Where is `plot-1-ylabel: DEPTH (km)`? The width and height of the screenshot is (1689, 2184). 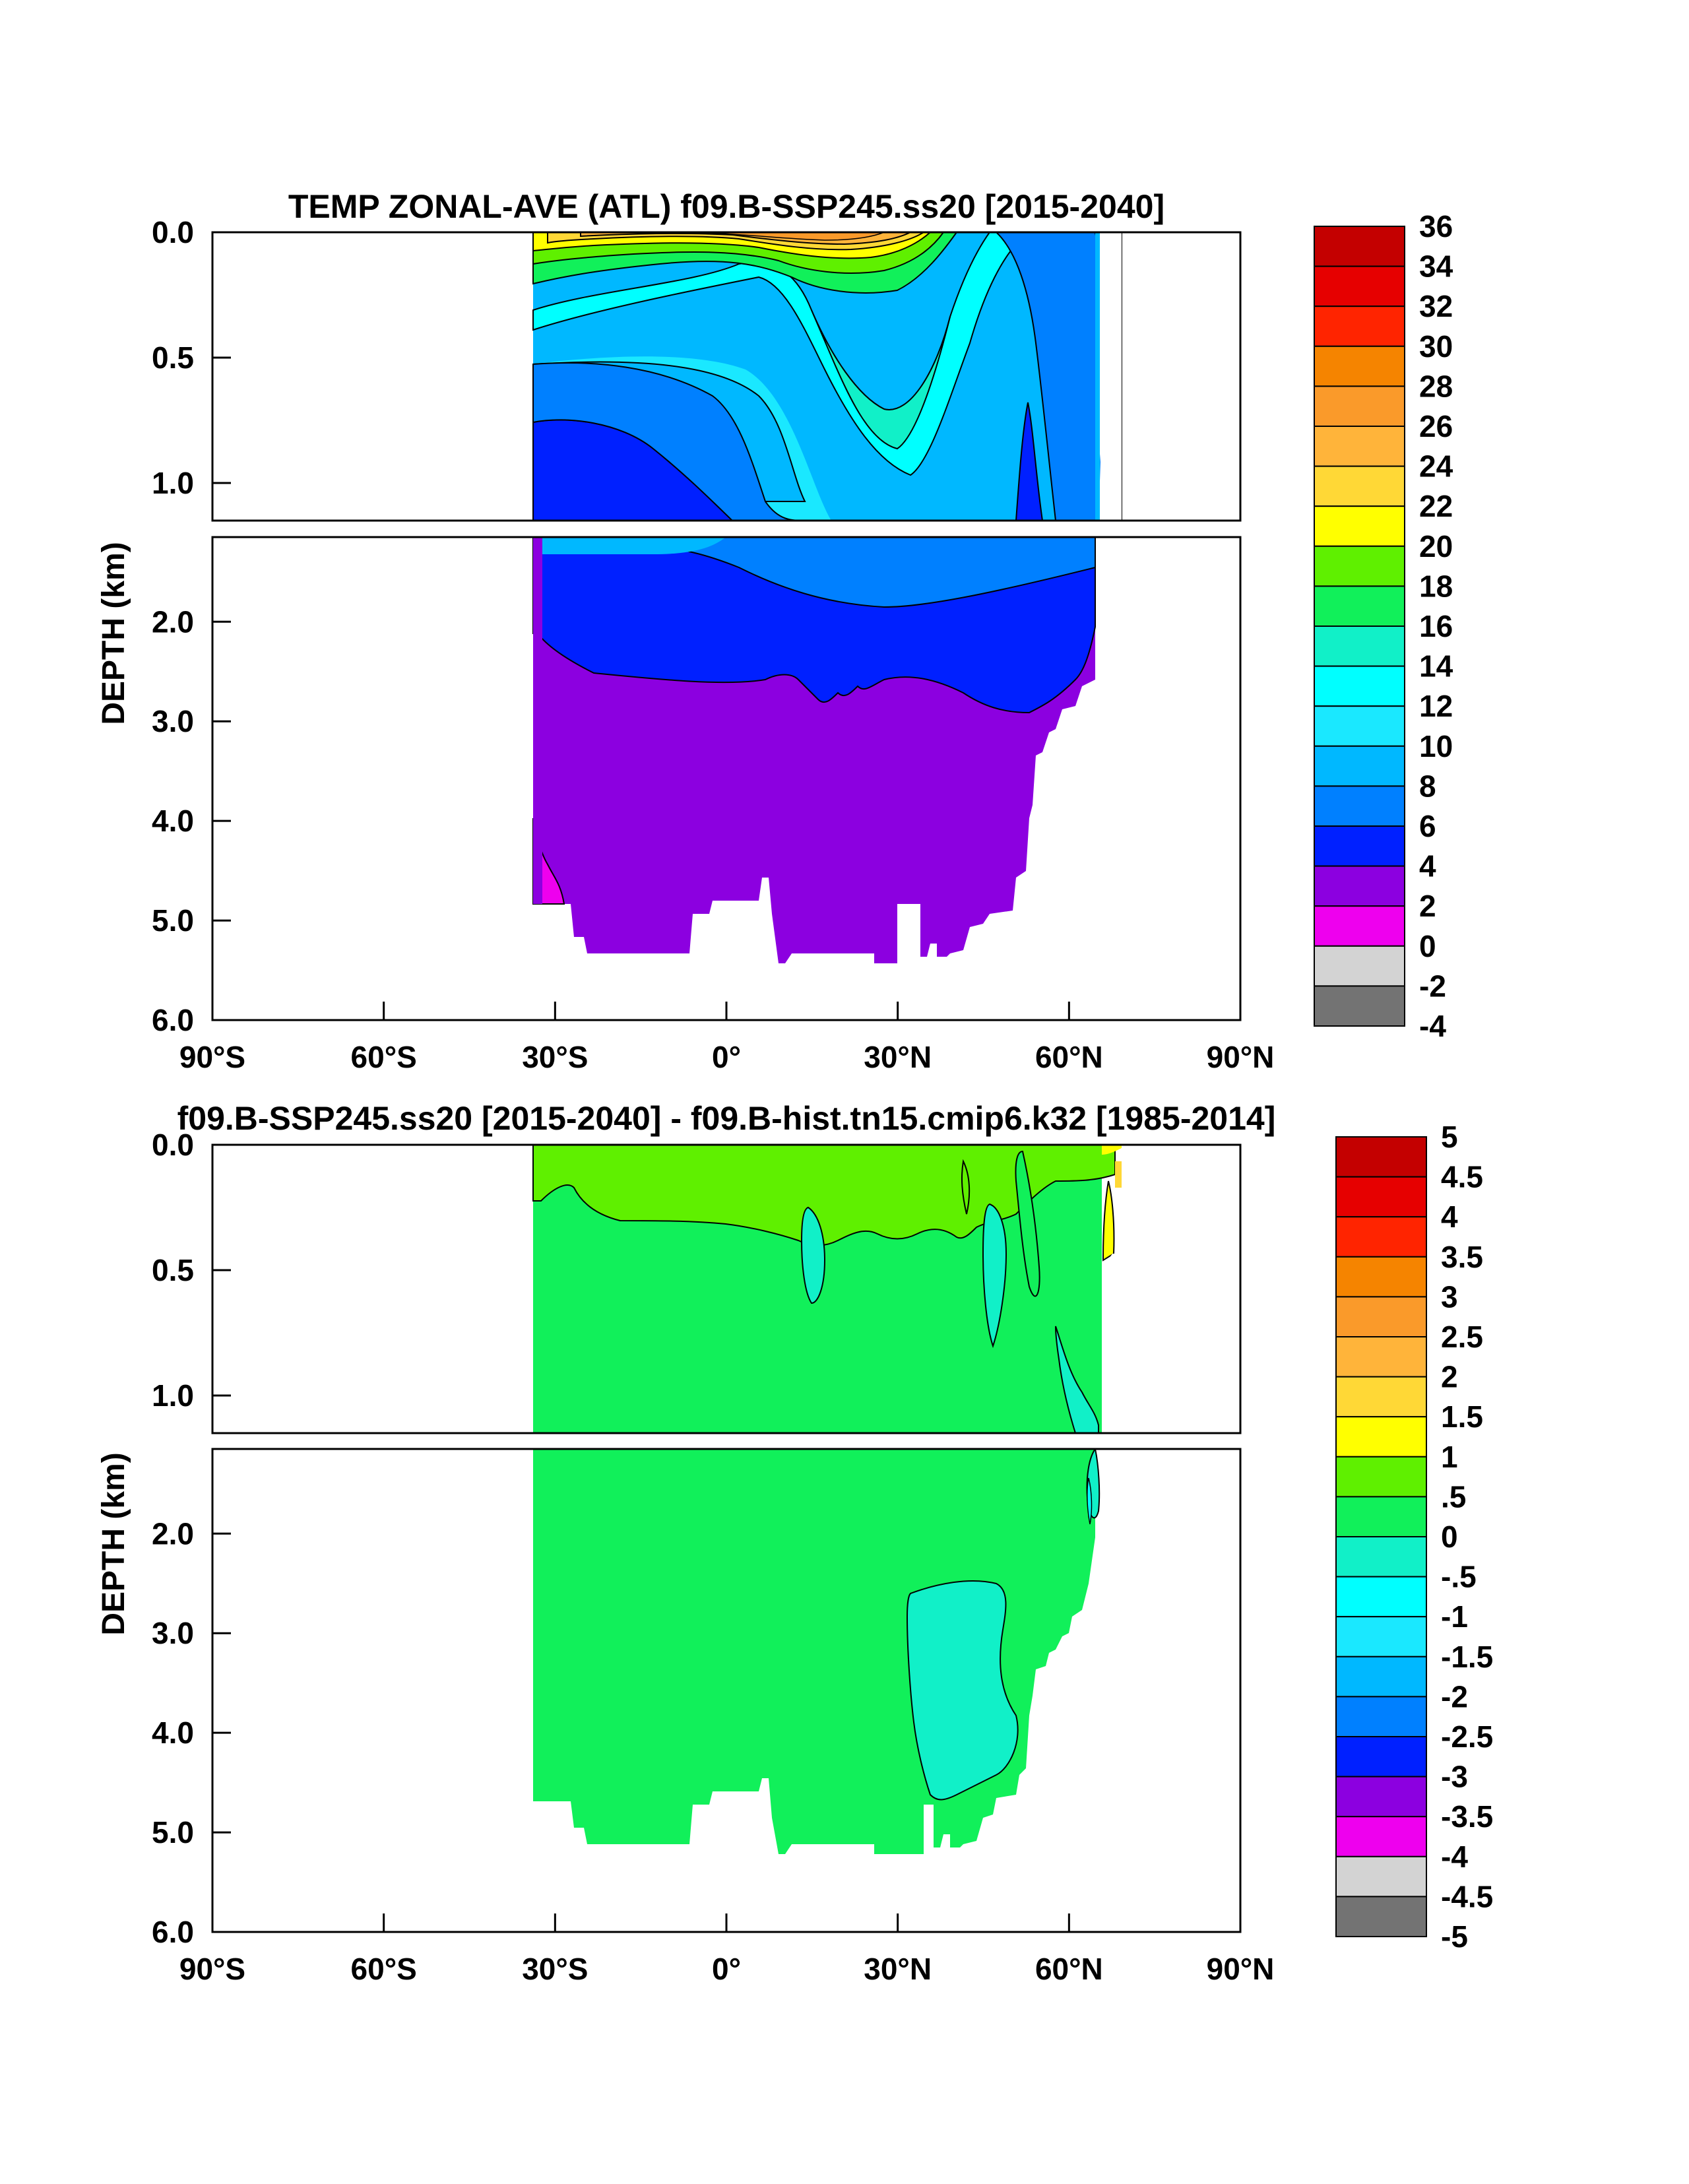 plot-1-ylabel: DEPTH (km) is located at coordinates (113, 633).